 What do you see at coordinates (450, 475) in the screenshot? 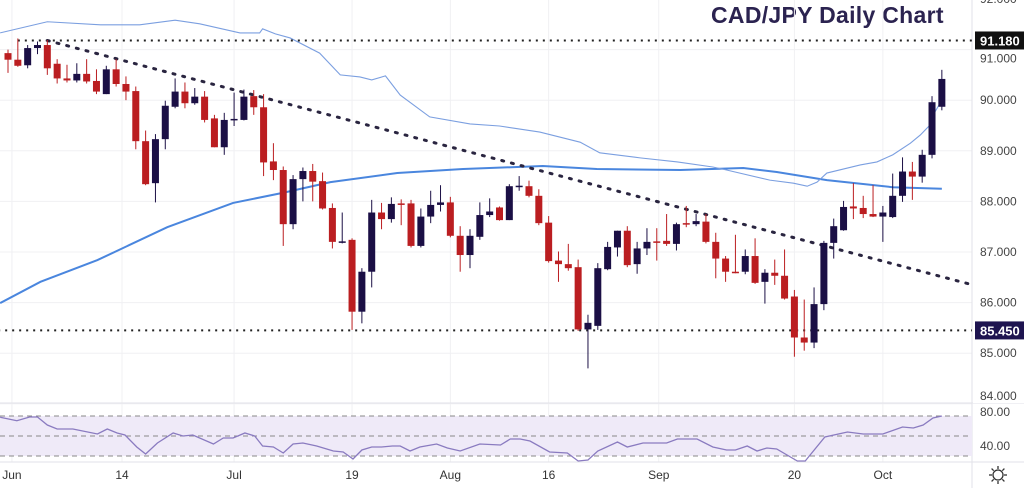
I see `time-tick-label: Aug` at bounding box center [450, 475].